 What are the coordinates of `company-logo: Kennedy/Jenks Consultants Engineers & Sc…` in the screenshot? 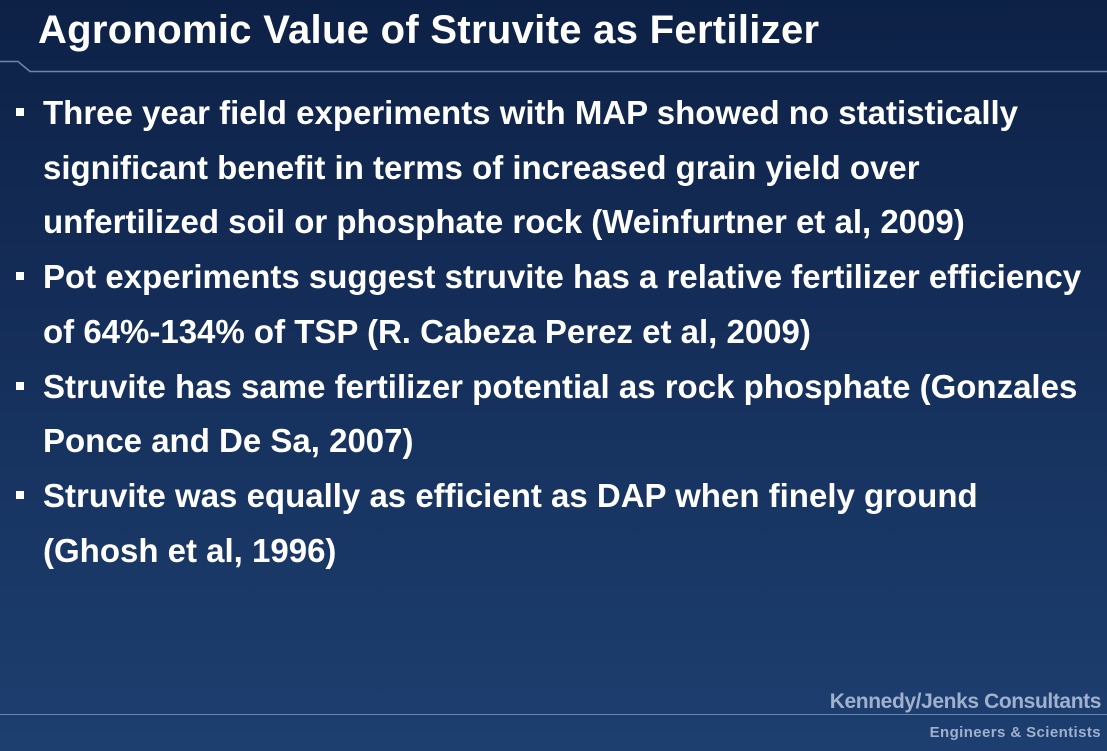 It's located at (965, 719).